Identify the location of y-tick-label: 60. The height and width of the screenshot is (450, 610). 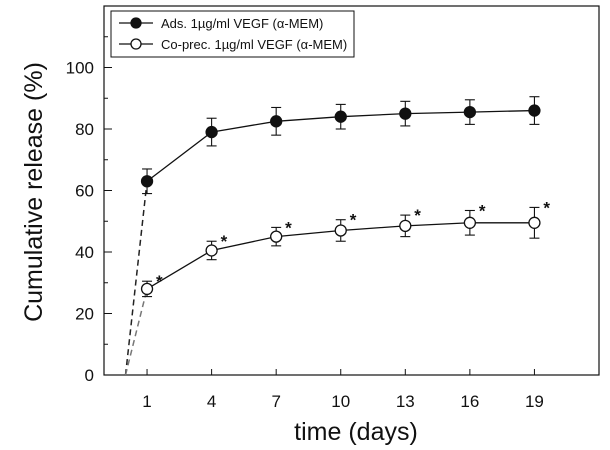
(84, 191).